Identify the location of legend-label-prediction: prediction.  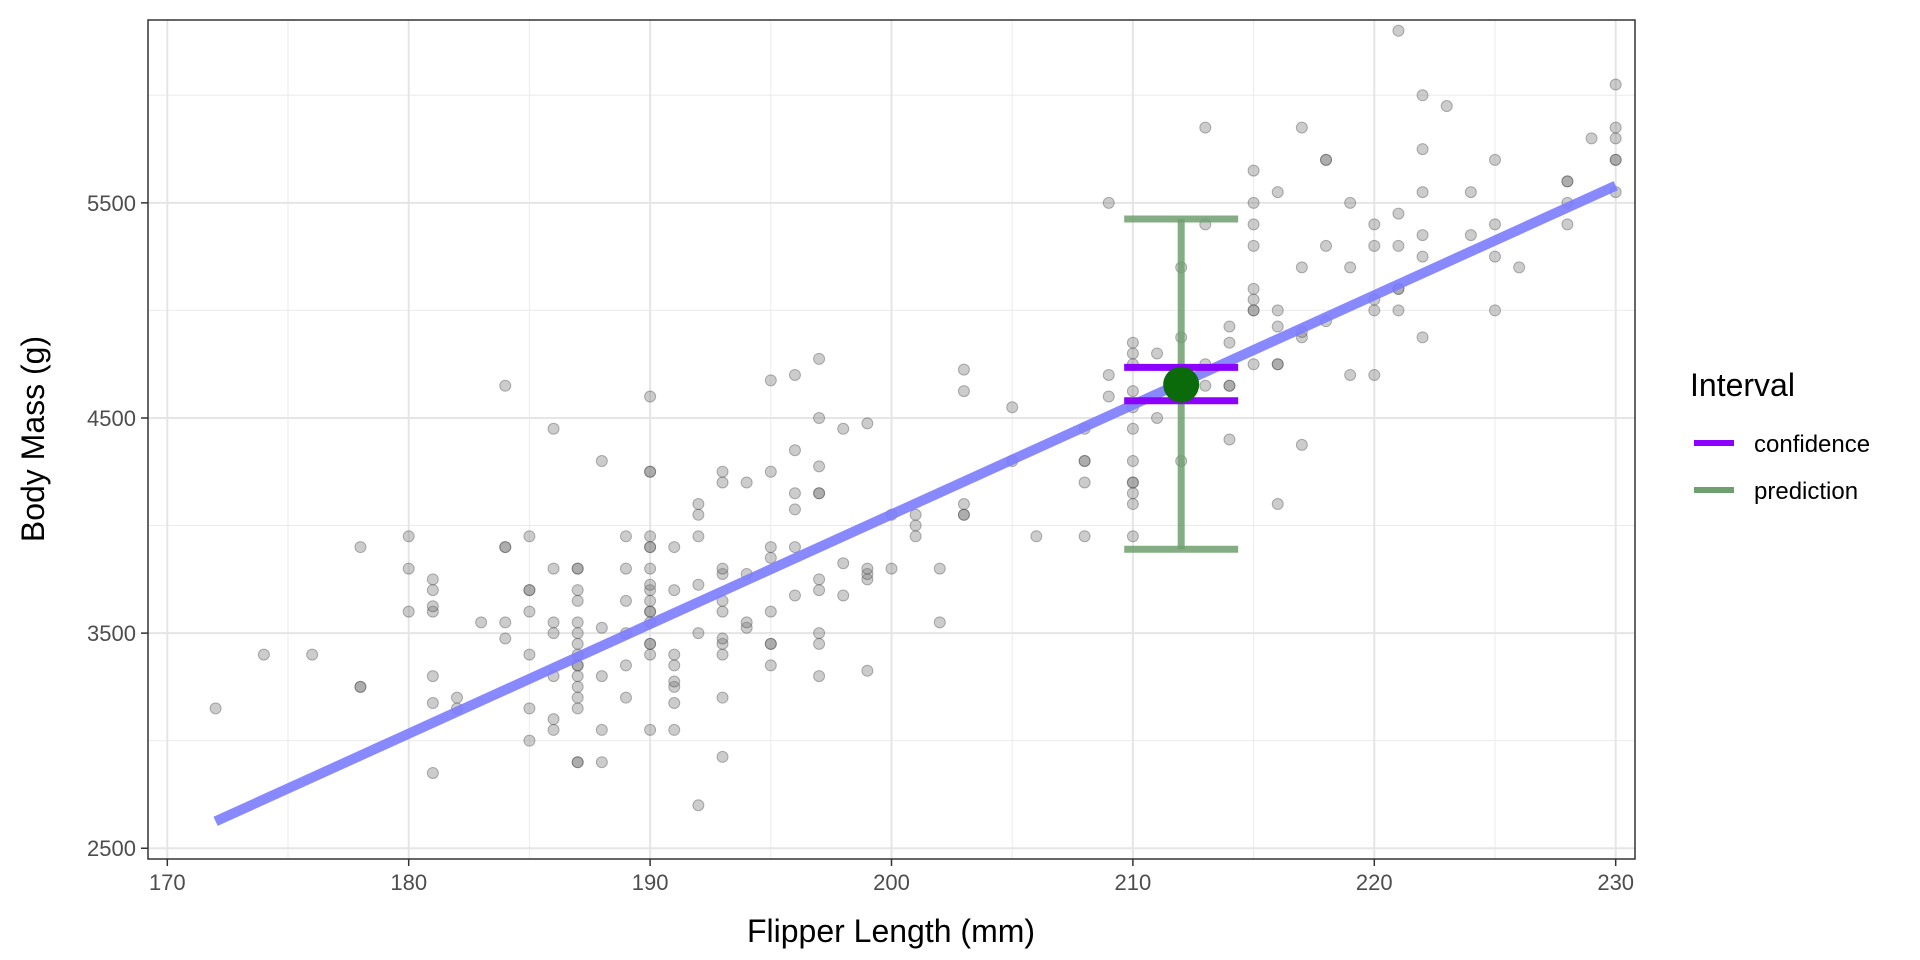
(1806, 491).